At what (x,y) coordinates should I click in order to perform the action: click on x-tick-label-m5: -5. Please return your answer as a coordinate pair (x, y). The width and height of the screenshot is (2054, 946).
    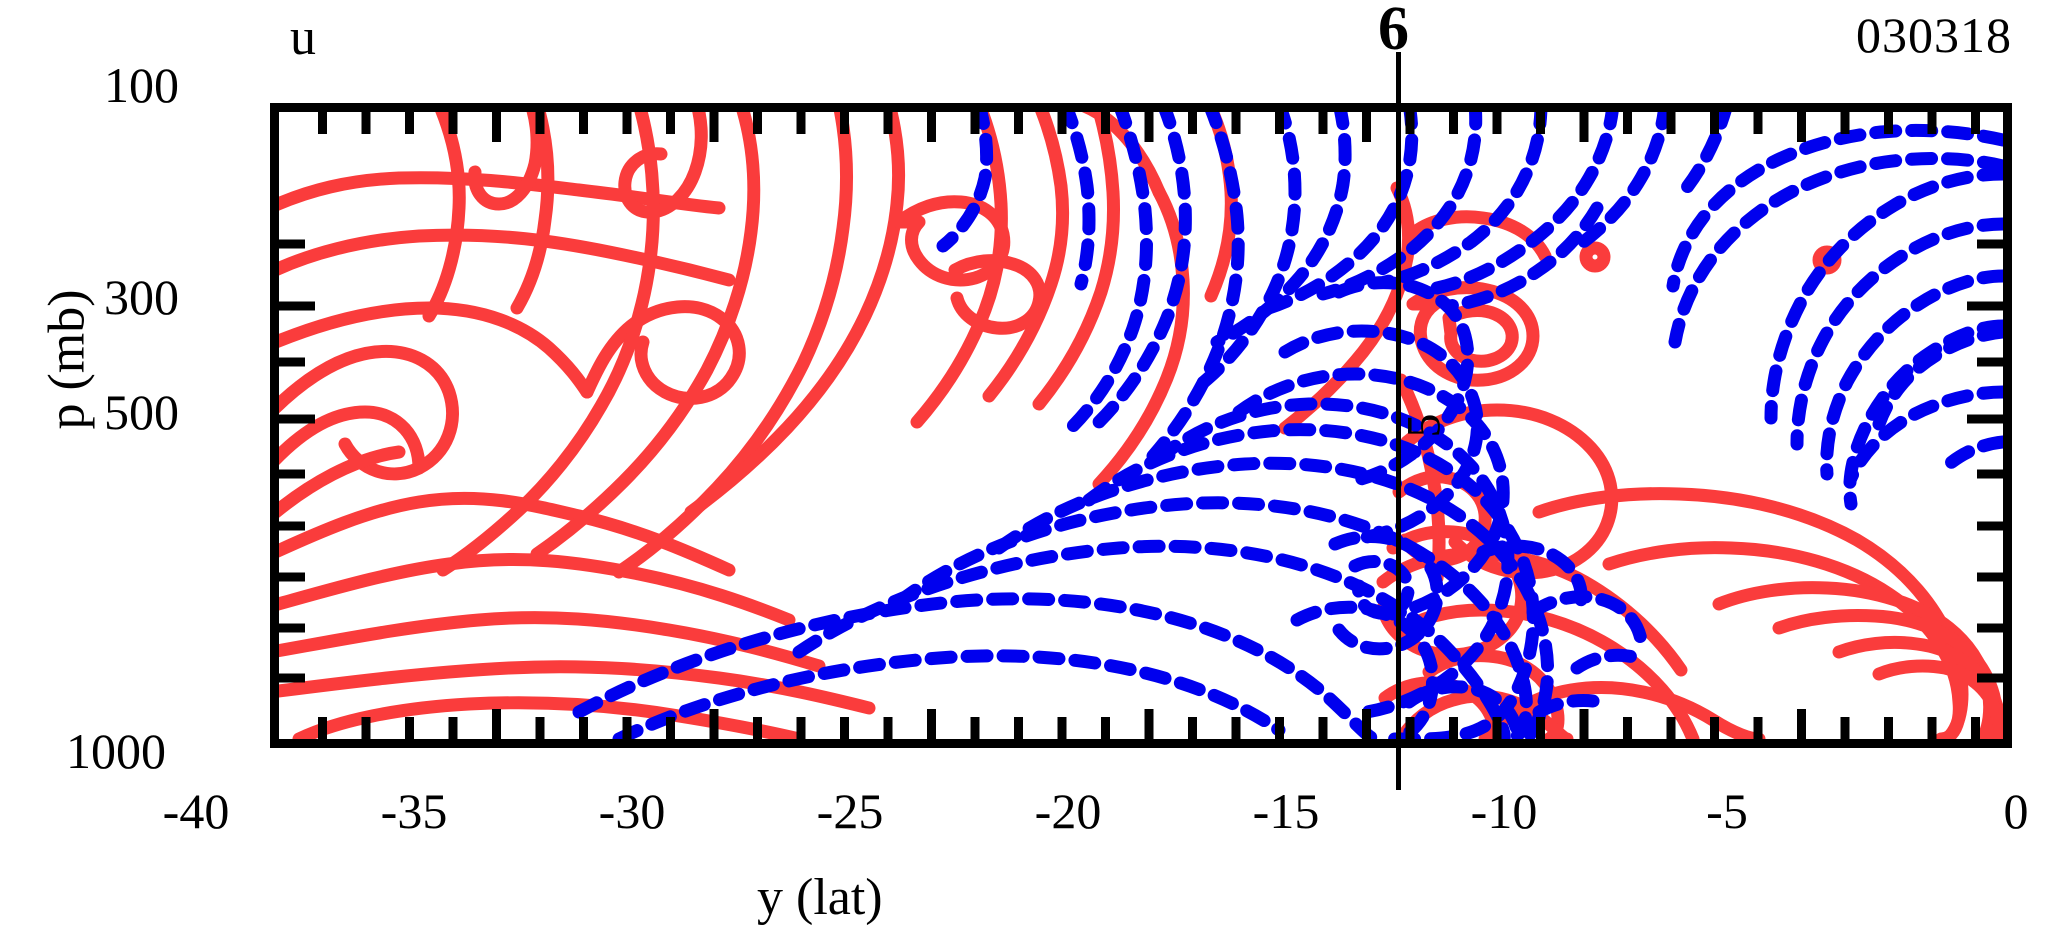
    Looking at the image, I should click on (1727, 811).